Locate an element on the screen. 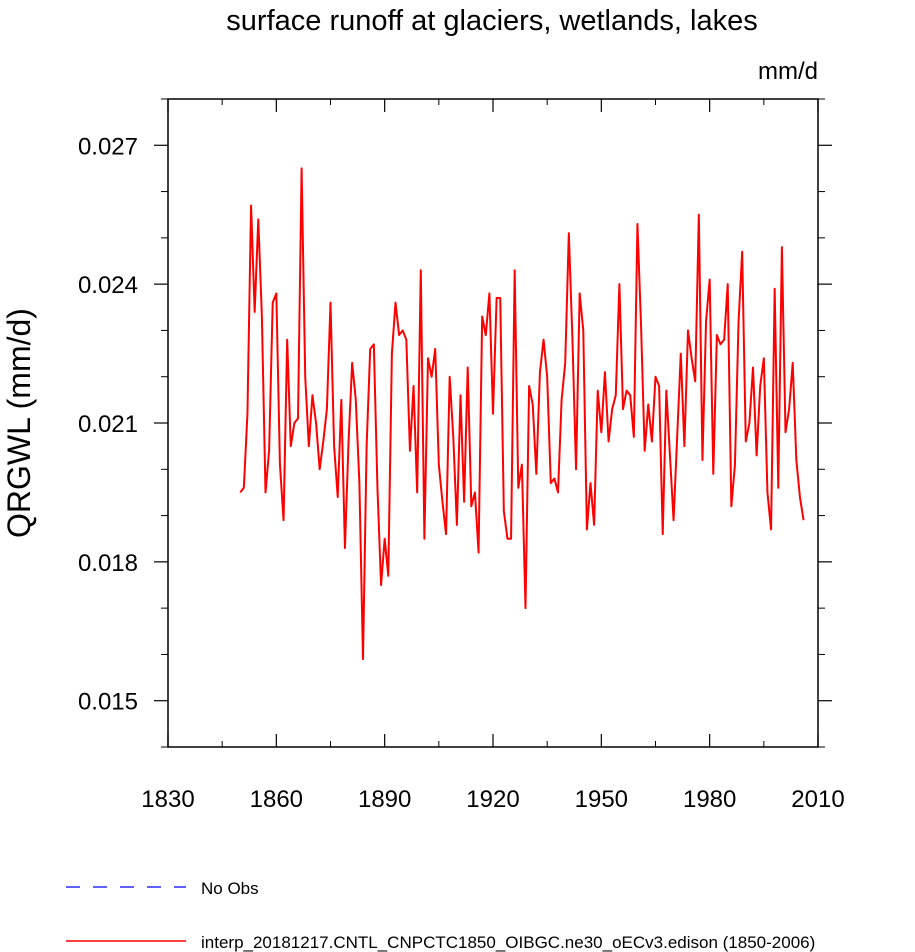 The image size is (915, 952). x-tick-label: 1860 is located at coordinates (276, 799).